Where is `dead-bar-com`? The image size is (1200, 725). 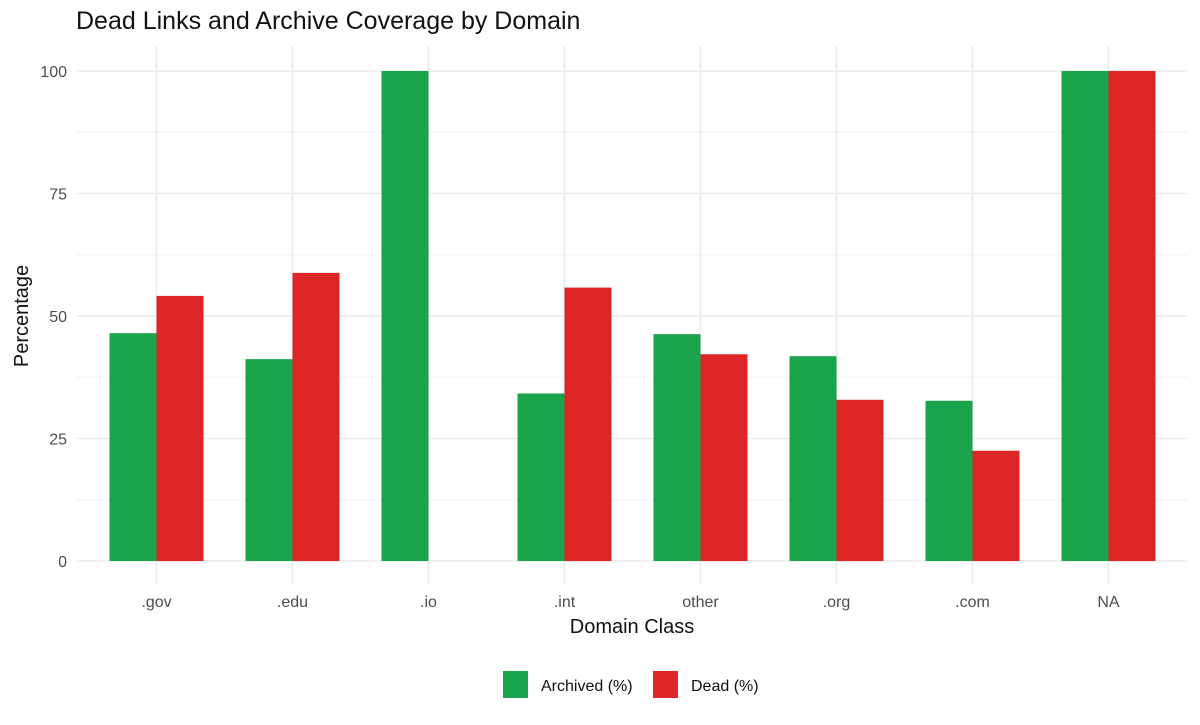
dead-bar-com is located at coordinates (996, 505).